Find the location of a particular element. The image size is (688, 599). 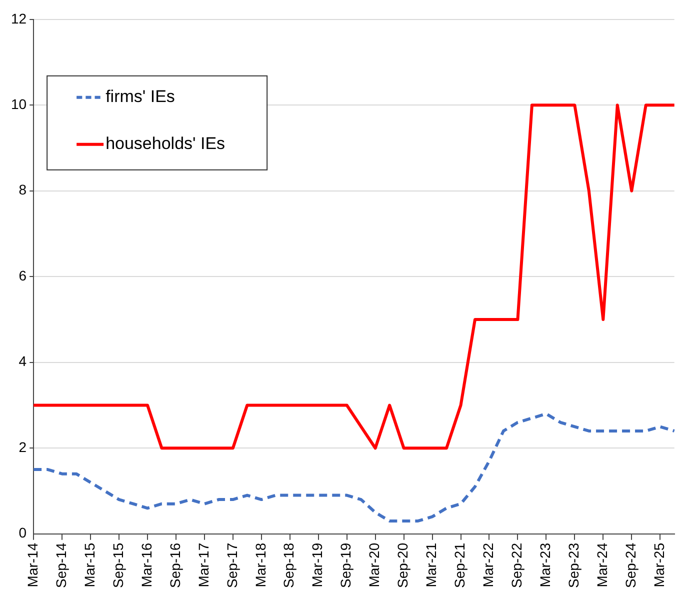

y-tick-label: 0 is located at coordinates (22, 532).